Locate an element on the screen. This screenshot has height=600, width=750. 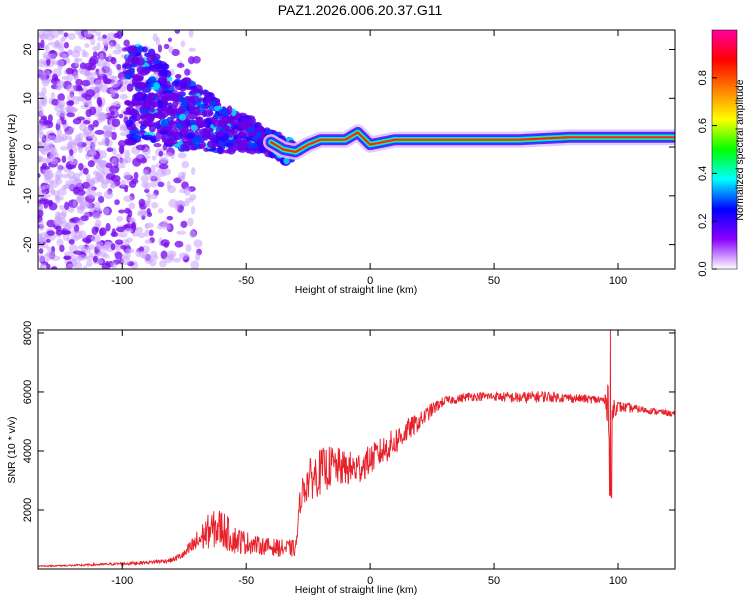
colorbar-ticks: 0.0 0.2 0.4 0.6 0.8 is located at coordinates (707, 173).